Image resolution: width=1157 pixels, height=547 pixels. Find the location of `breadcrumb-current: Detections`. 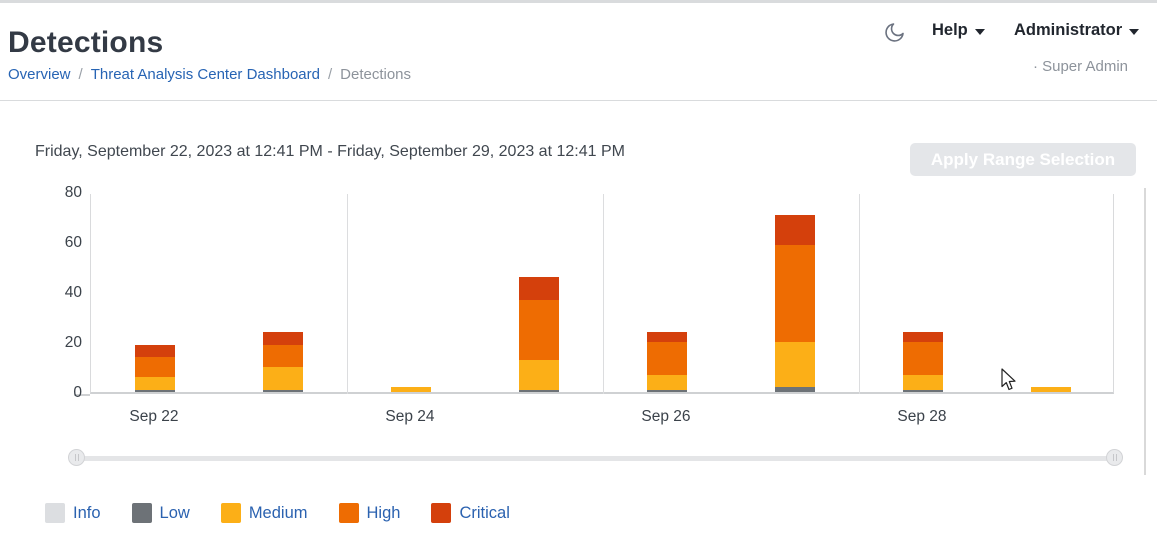

breadcrumb-current: Detections is located at coordinates (376, 74).